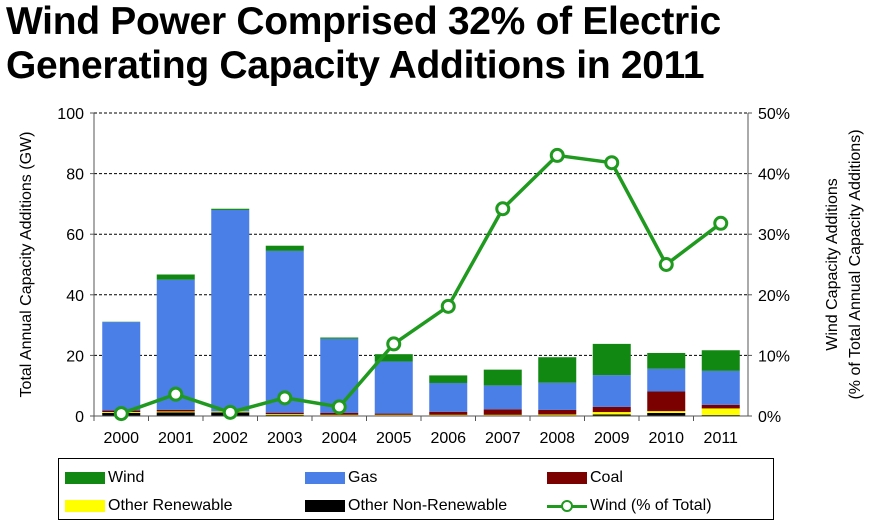  I want to click on wind-pct-point-2005, so click(394, 344).